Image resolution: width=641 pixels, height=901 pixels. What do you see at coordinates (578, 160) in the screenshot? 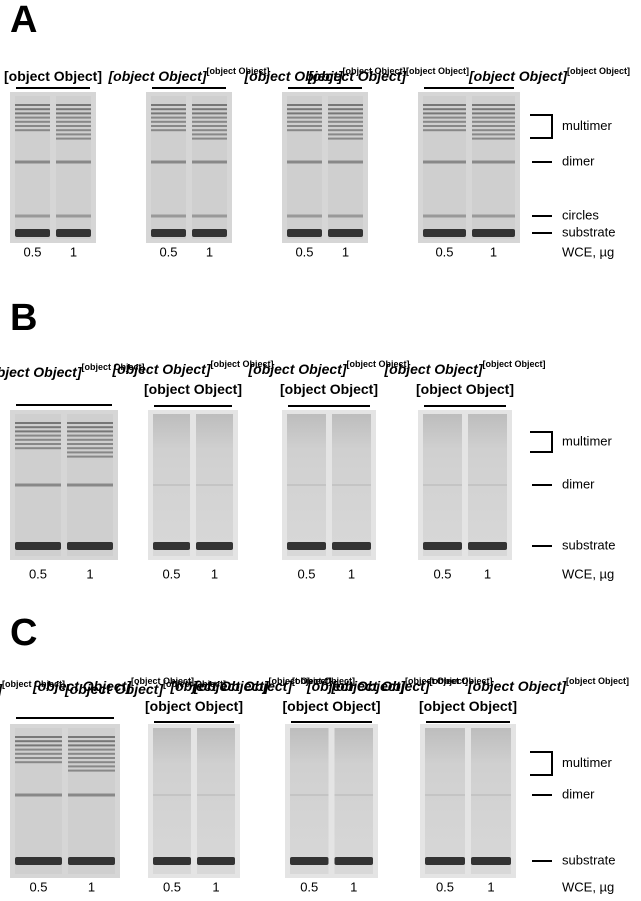
I see `marker-label: dimer` at bounding box center [578, 160].